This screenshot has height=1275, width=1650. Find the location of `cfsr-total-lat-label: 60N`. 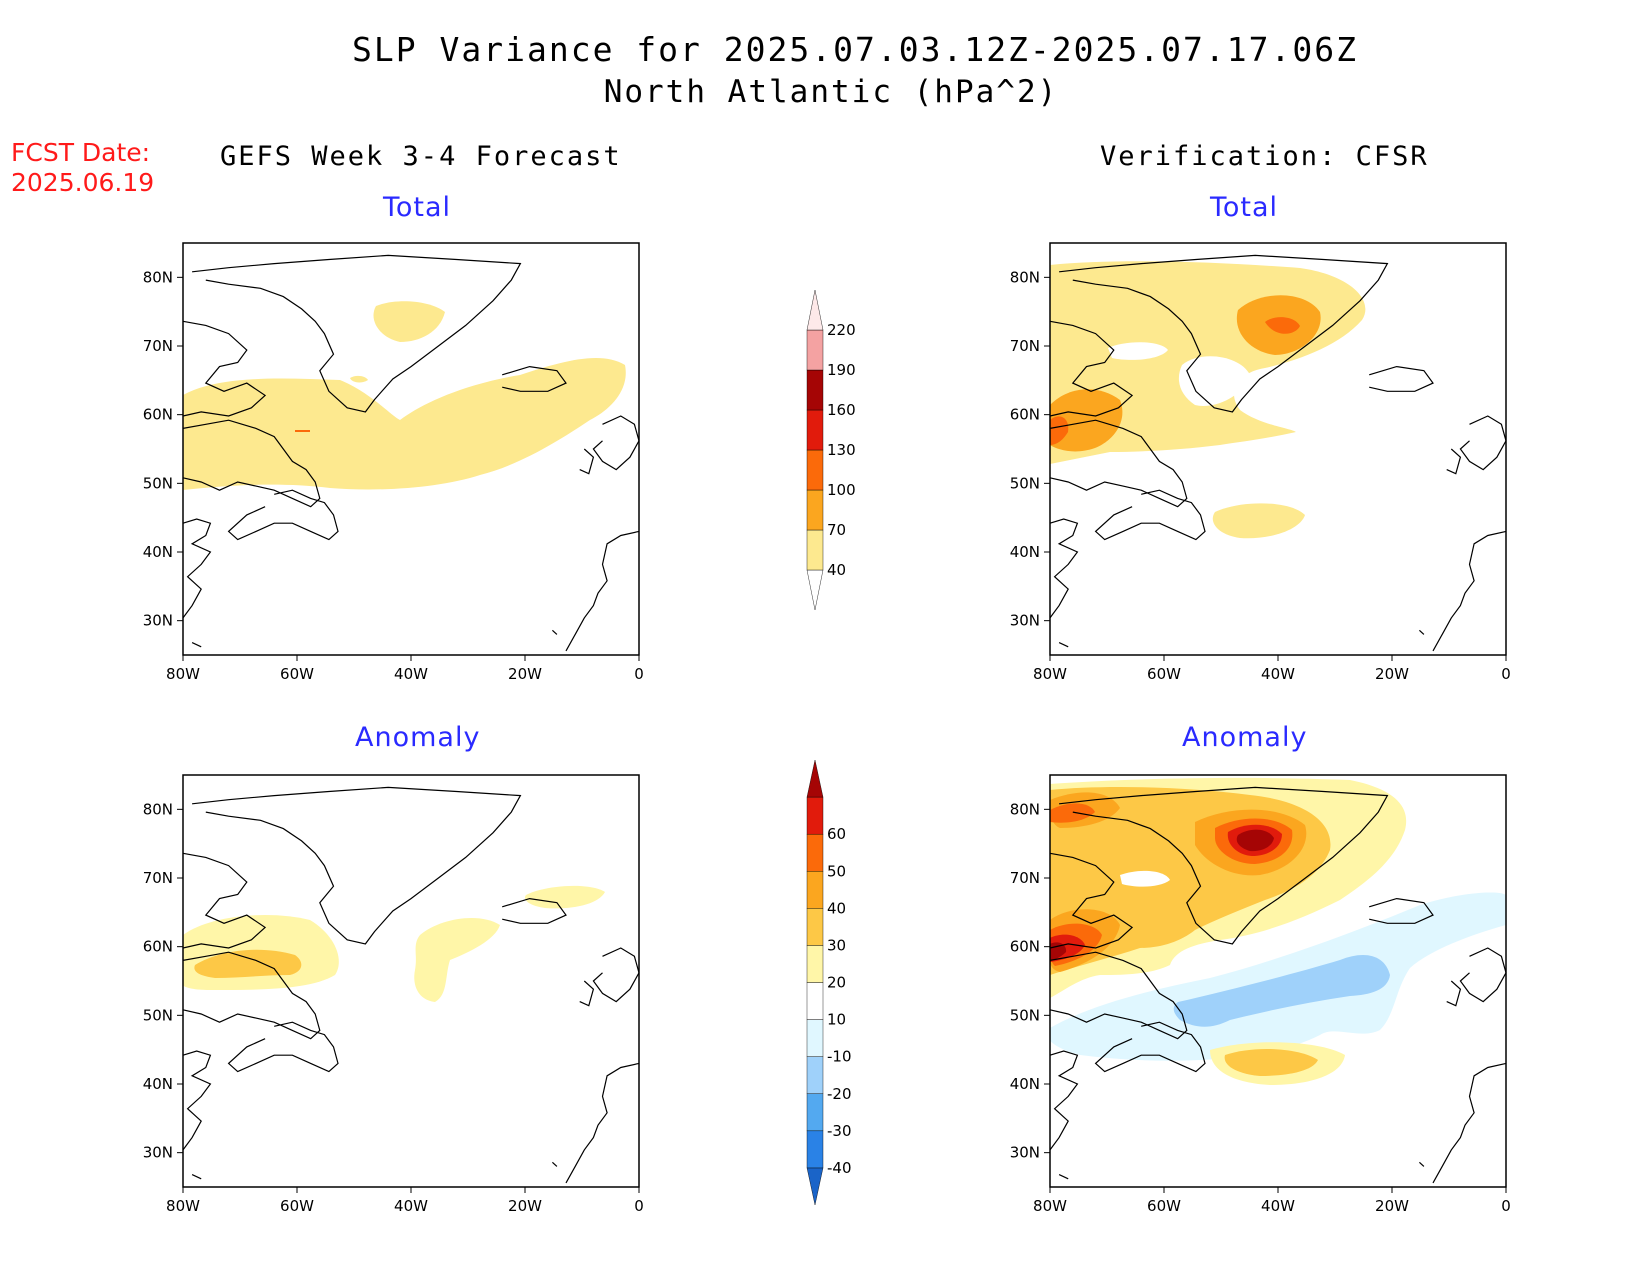

cfsr-total-lat-label: 60N is located at coordinates (1025, 415).